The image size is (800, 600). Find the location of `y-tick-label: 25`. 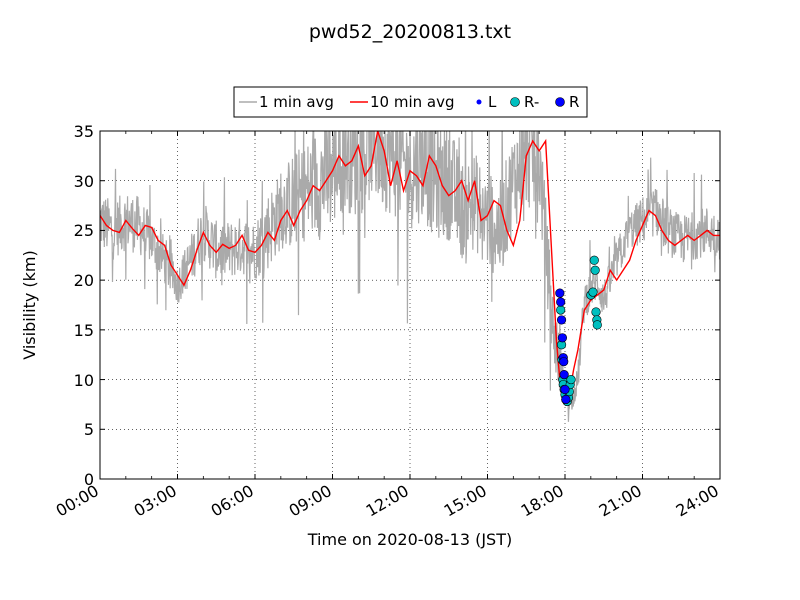

y-tick-label: 25 is located at coordinates (84, 230).